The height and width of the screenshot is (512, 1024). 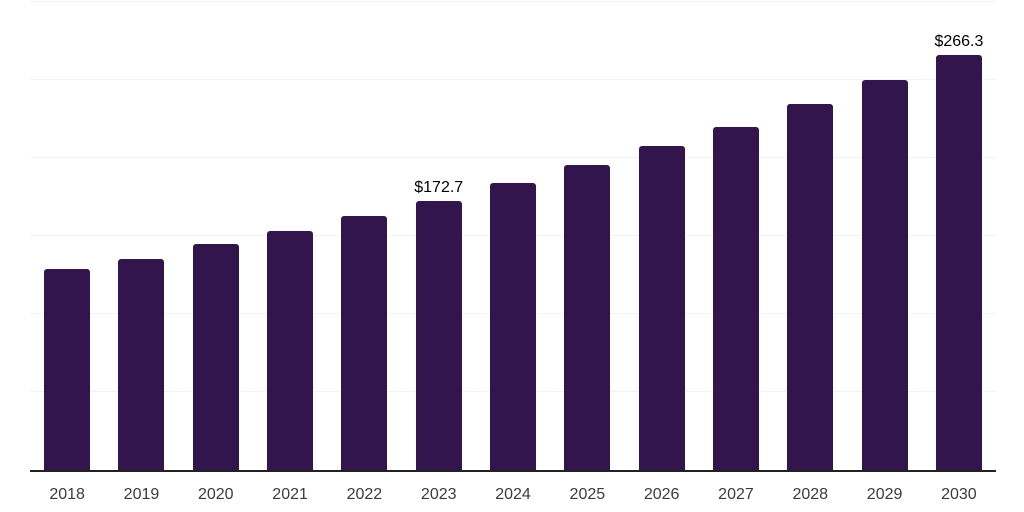 I want to click on x-tick-label-2018: 2018, so click(x=67, y=494).